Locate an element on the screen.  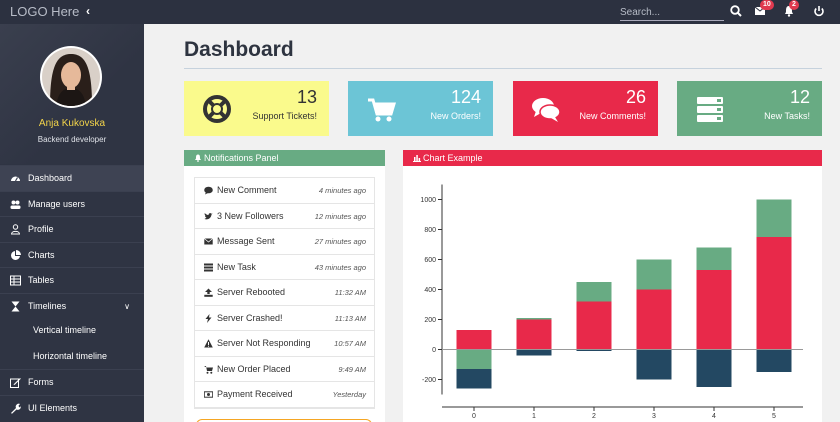
list-item: Server Rebooted 11:32 AM is located at coordinates (284, 293).